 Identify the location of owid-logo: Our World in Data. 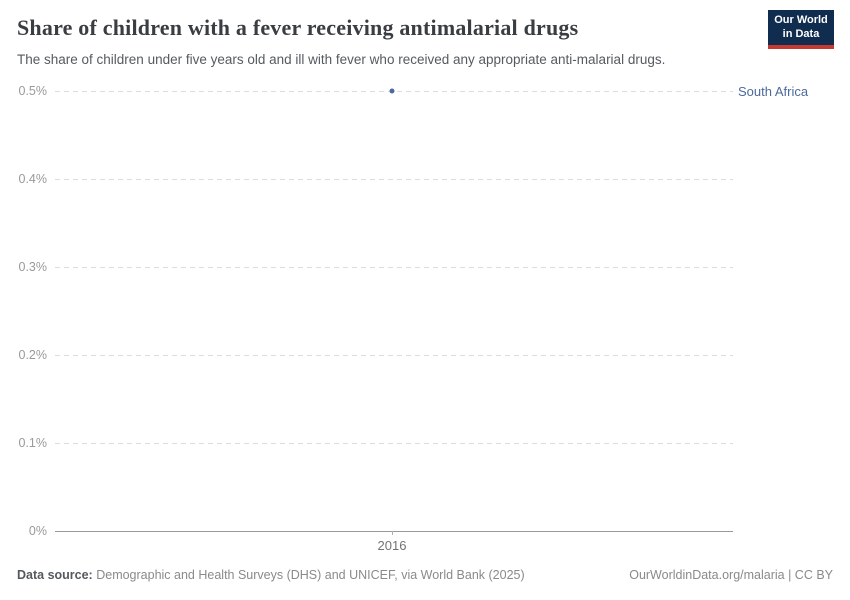
(801, 29).